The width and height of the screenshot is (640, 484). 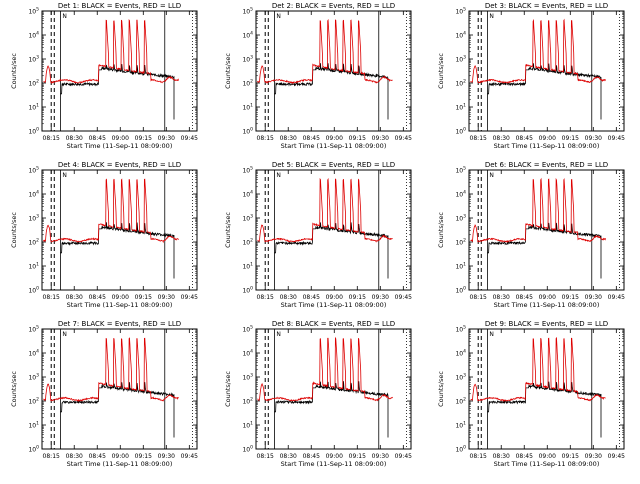 I want to click on panel-title: Det 7: BLACK = Events, RED = LLD, so click(x=119, y=324).